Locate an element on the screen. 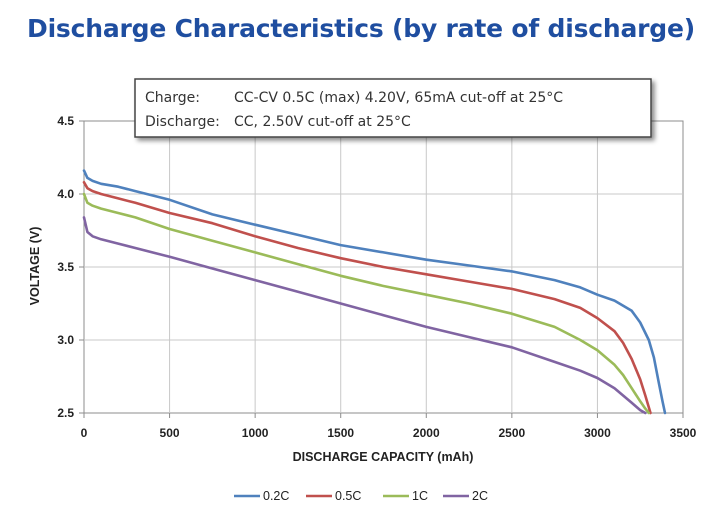  y-tick-label: 3.5 is located at coordinates (65, 267).